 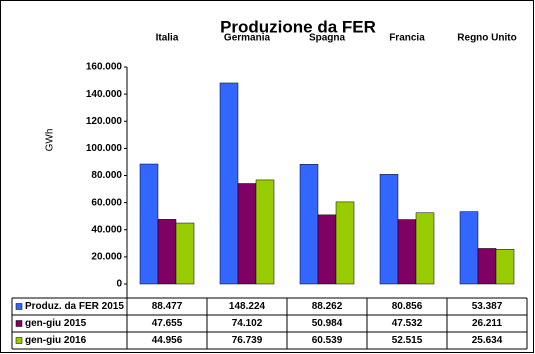 What do you see at coordinates (327, 38) in the screenshot?
I see `category-label: Spagna` at bounding box center [327, 38].